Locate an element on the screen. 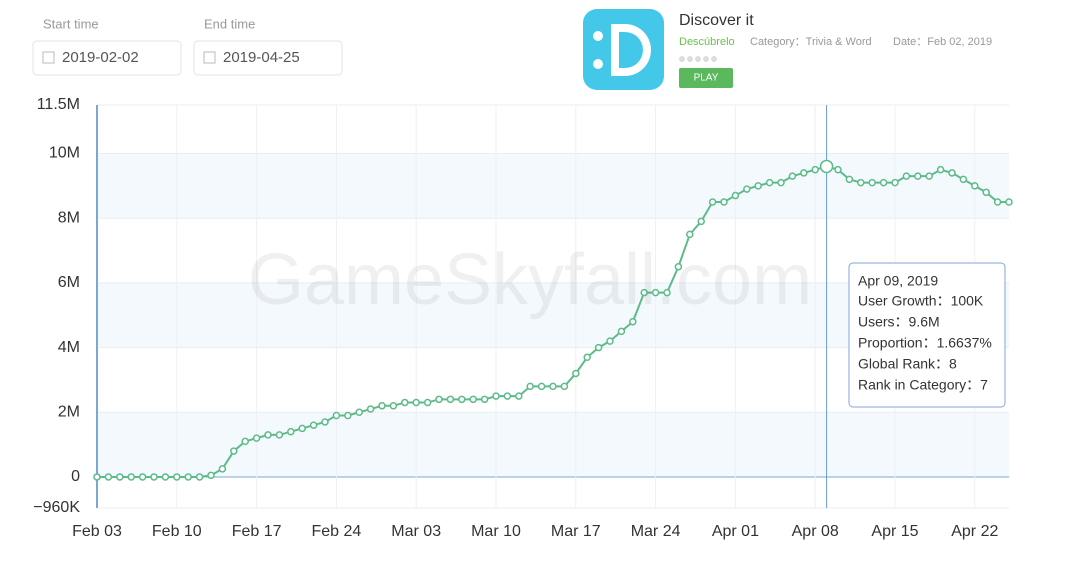  x-tick-label: Mar 24 is located at coordinates (656, 531).